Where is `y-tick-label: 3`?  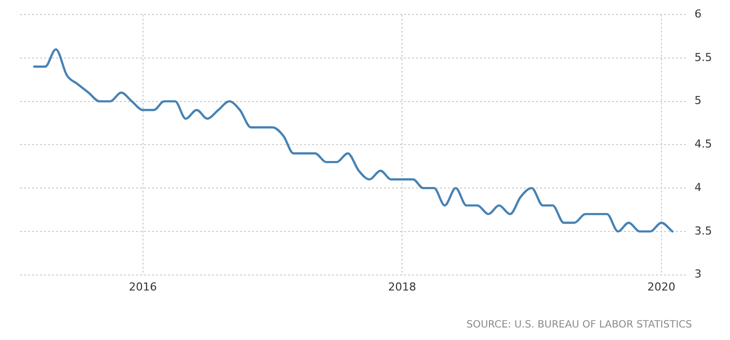
y-tick-label: 3 is located at coordinates (698, 274).